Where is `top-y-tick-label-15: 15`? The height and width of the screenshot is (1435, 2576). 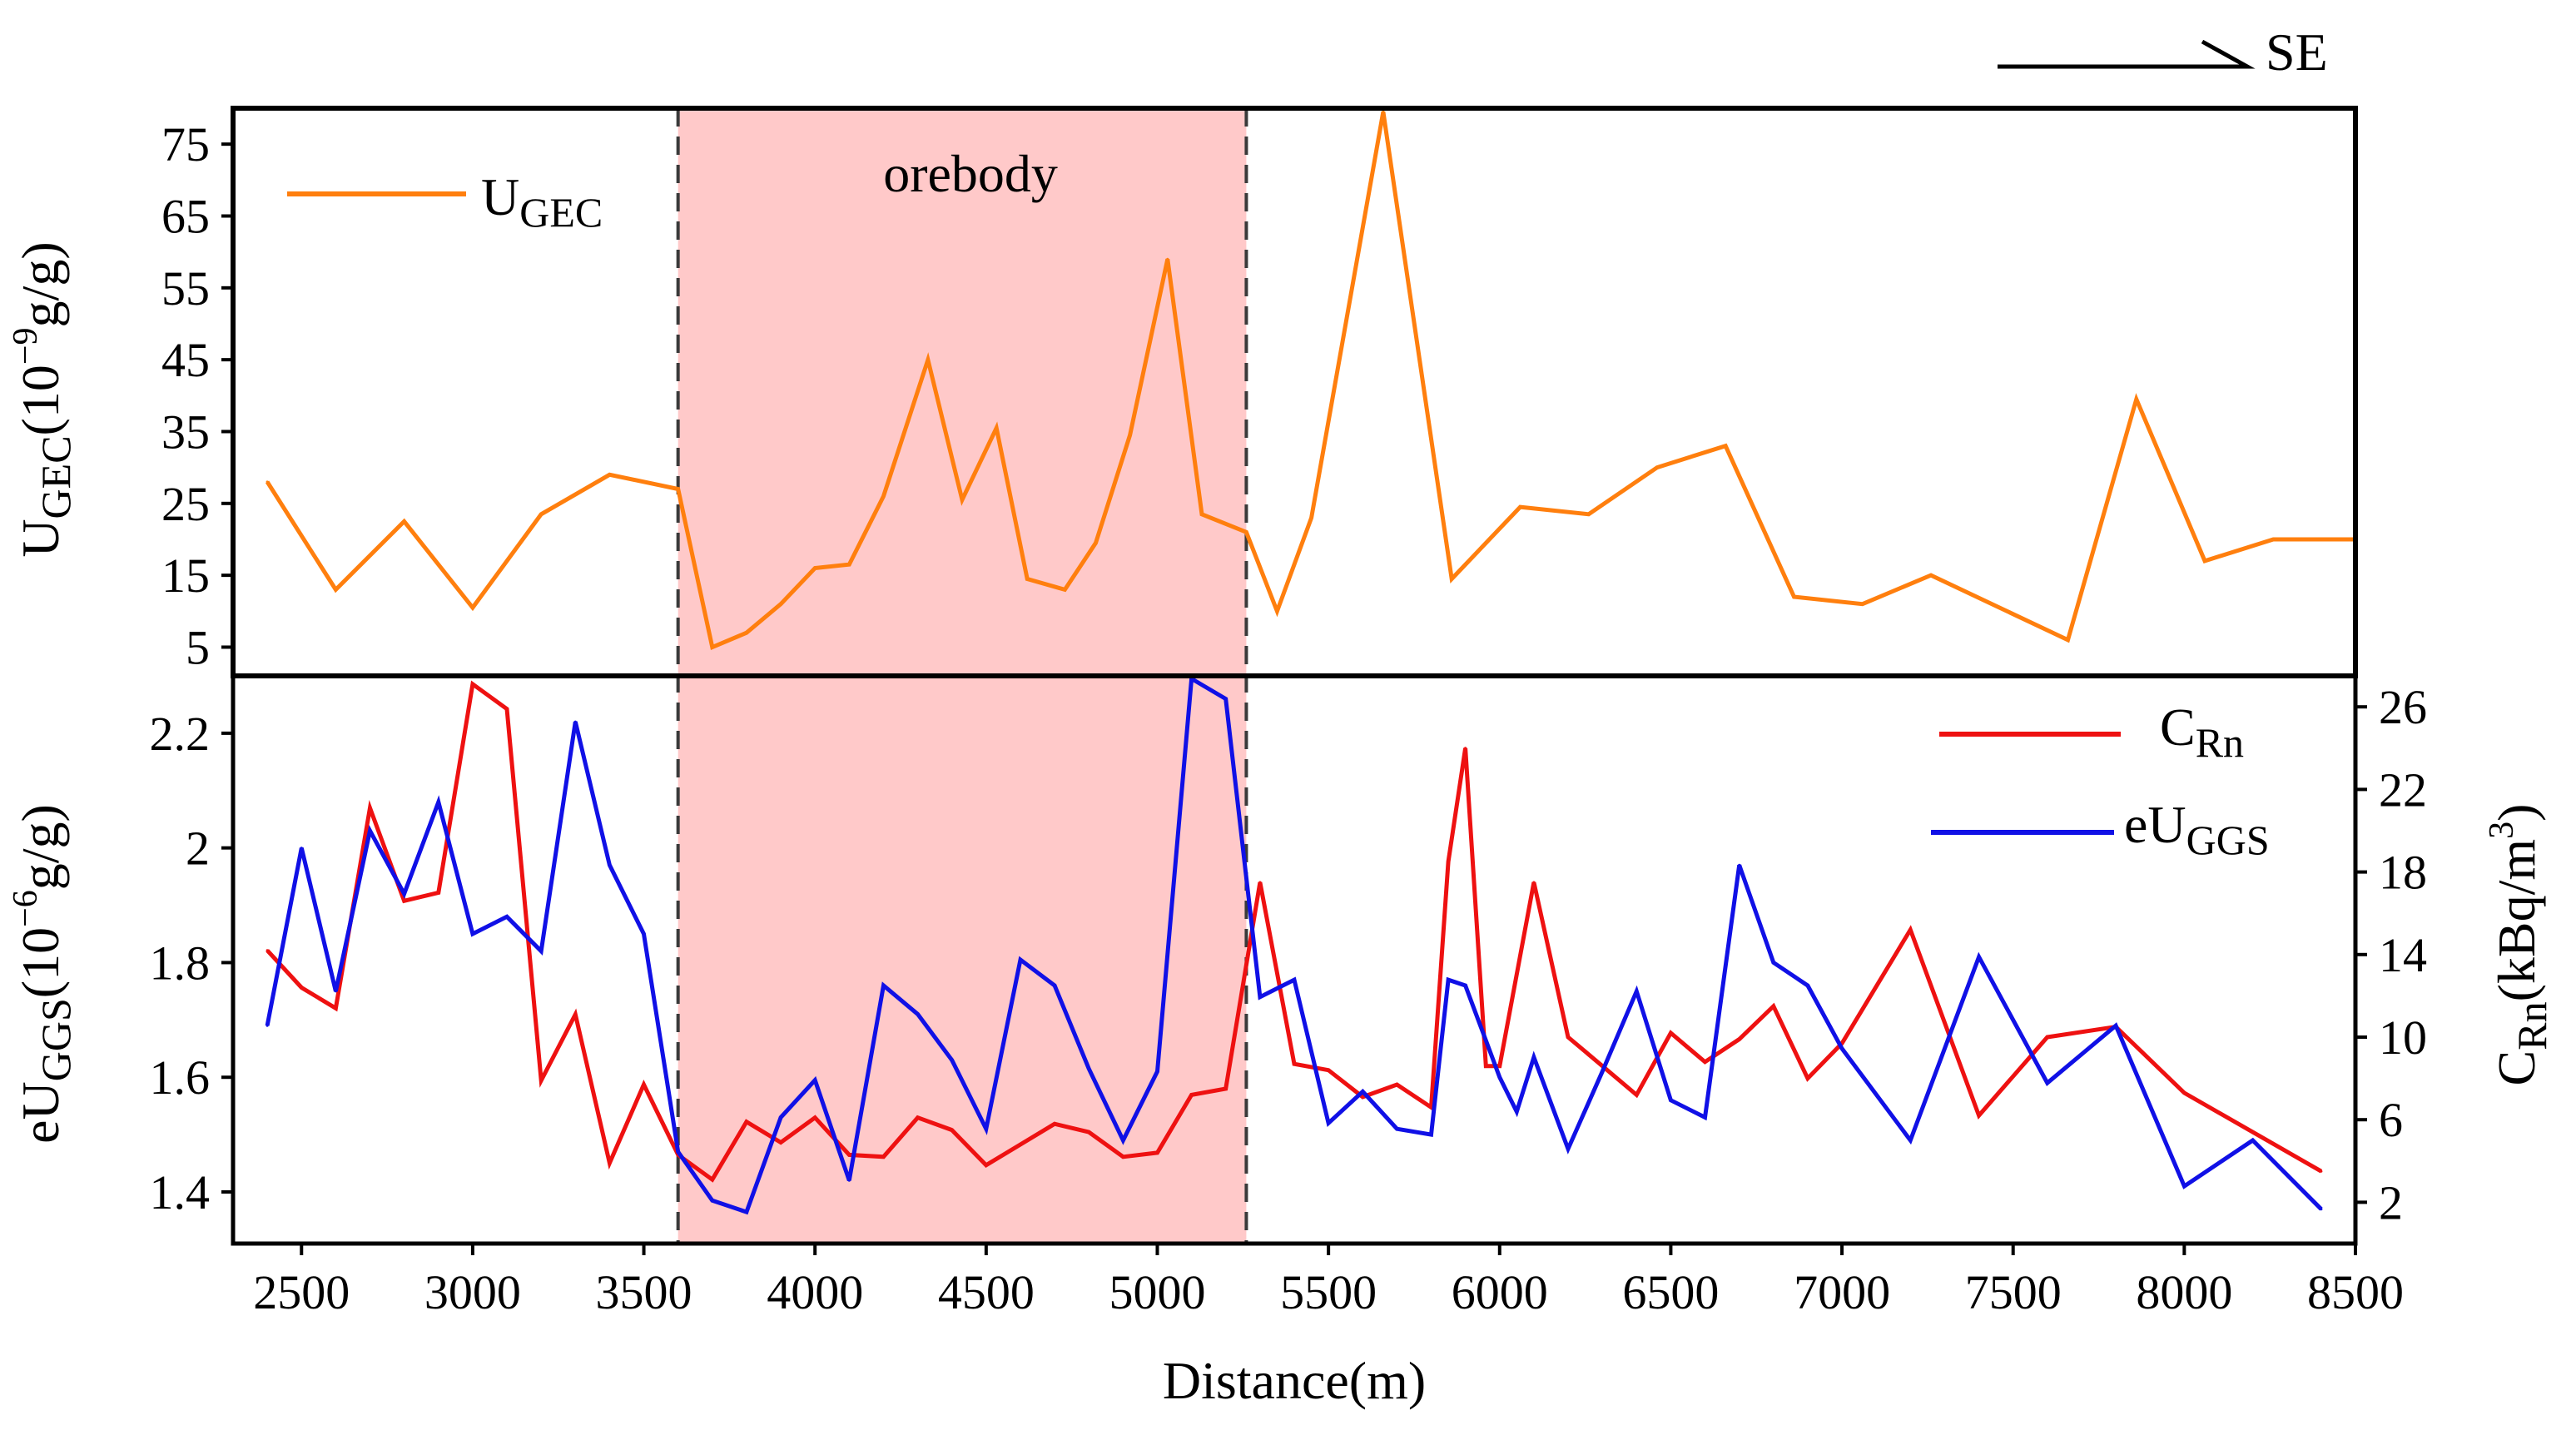
top-y-tick-label-15: 15 is located at coordinates (185, 576).